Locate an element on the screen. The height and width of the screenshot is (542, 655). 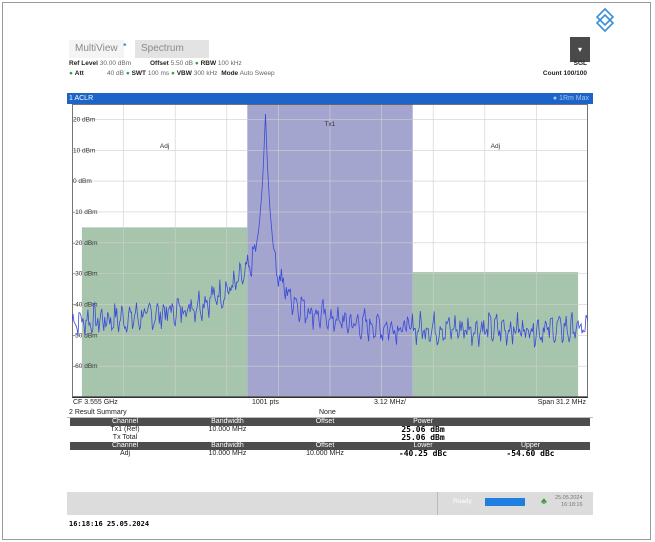
vbw-indicator-icon: ● is located at coordinates (172, 73).